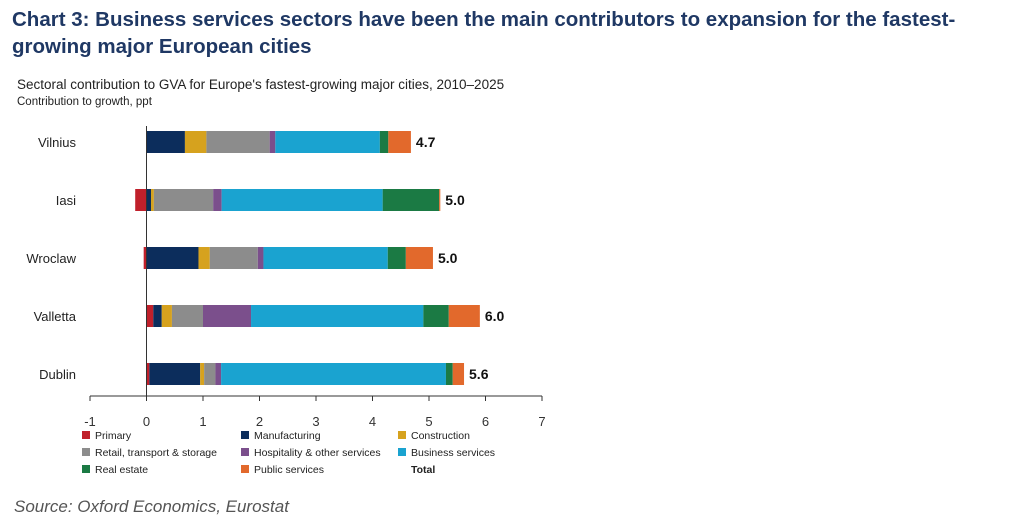 The width and height of the screenshot is (1024, 531). Describe the element at coordinates (287, 436) in the screenshot. I see `legend-label: Manufacturing` at that location.